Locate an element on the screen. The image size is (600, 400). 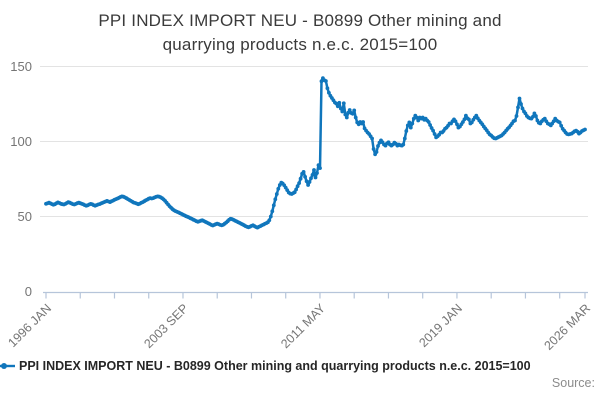
legend-line-marker is located at coordinates (7, 366).